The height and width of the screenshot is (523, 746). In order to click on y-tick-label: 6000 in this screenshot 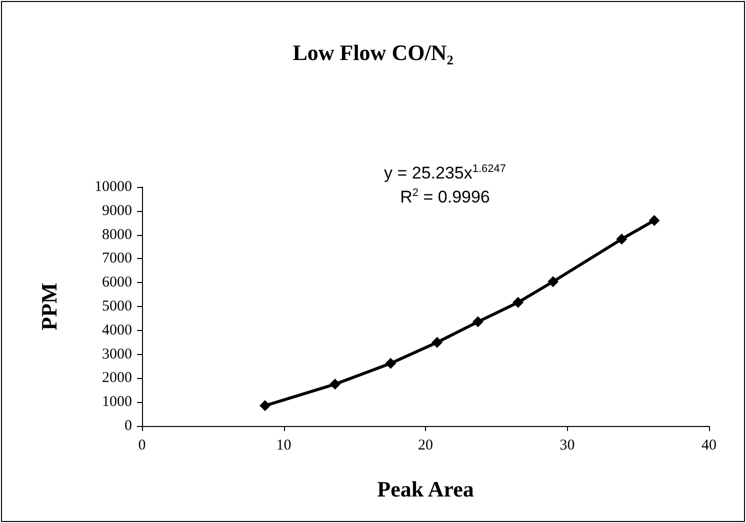, I will do `click(117, 282)`.